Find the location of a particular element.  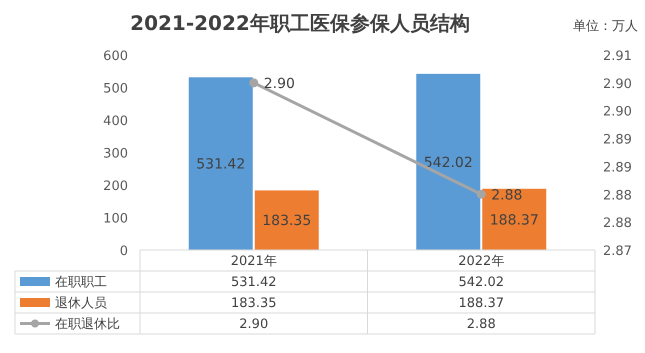

y2-tick-label: 2.91 is located at coordinates (617, 56).